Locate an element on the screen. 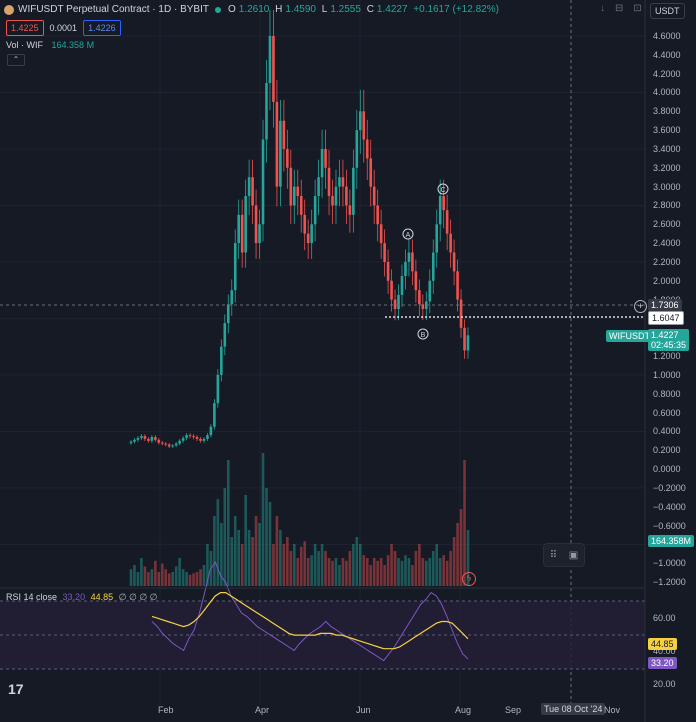 The image size is (696, 722). o-label: O is located at coordinates (231, 9).